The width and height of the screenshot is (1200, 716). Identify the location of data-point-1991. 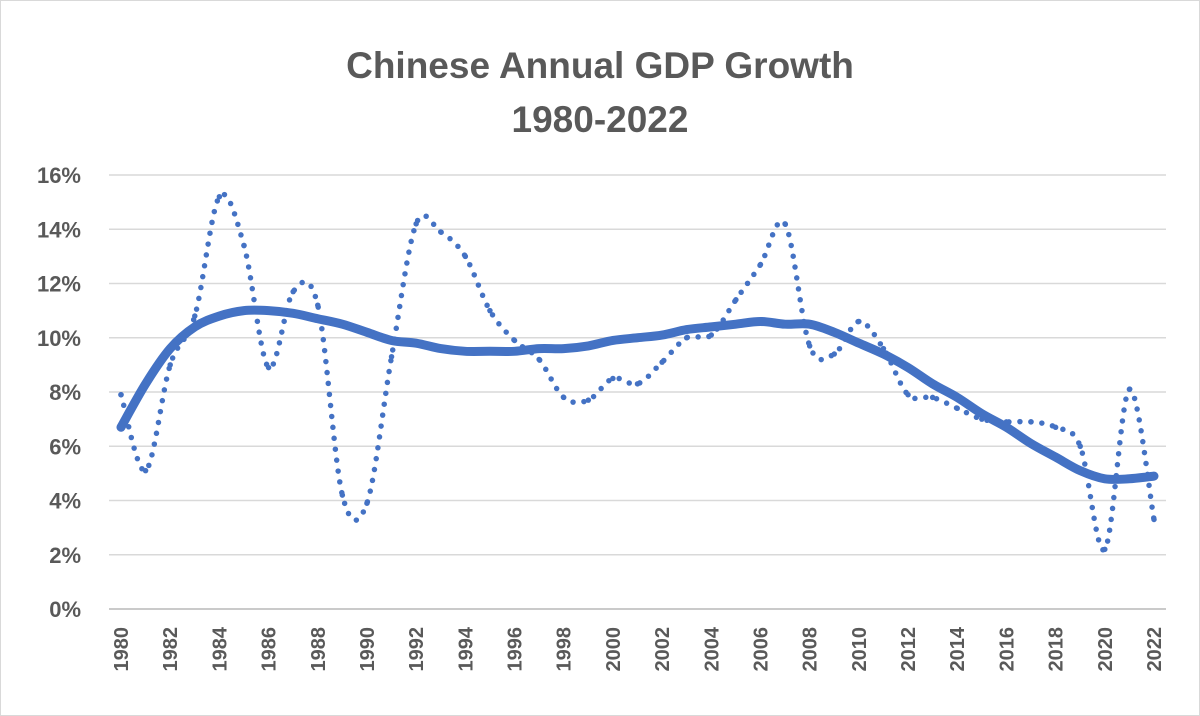
(391, 356).